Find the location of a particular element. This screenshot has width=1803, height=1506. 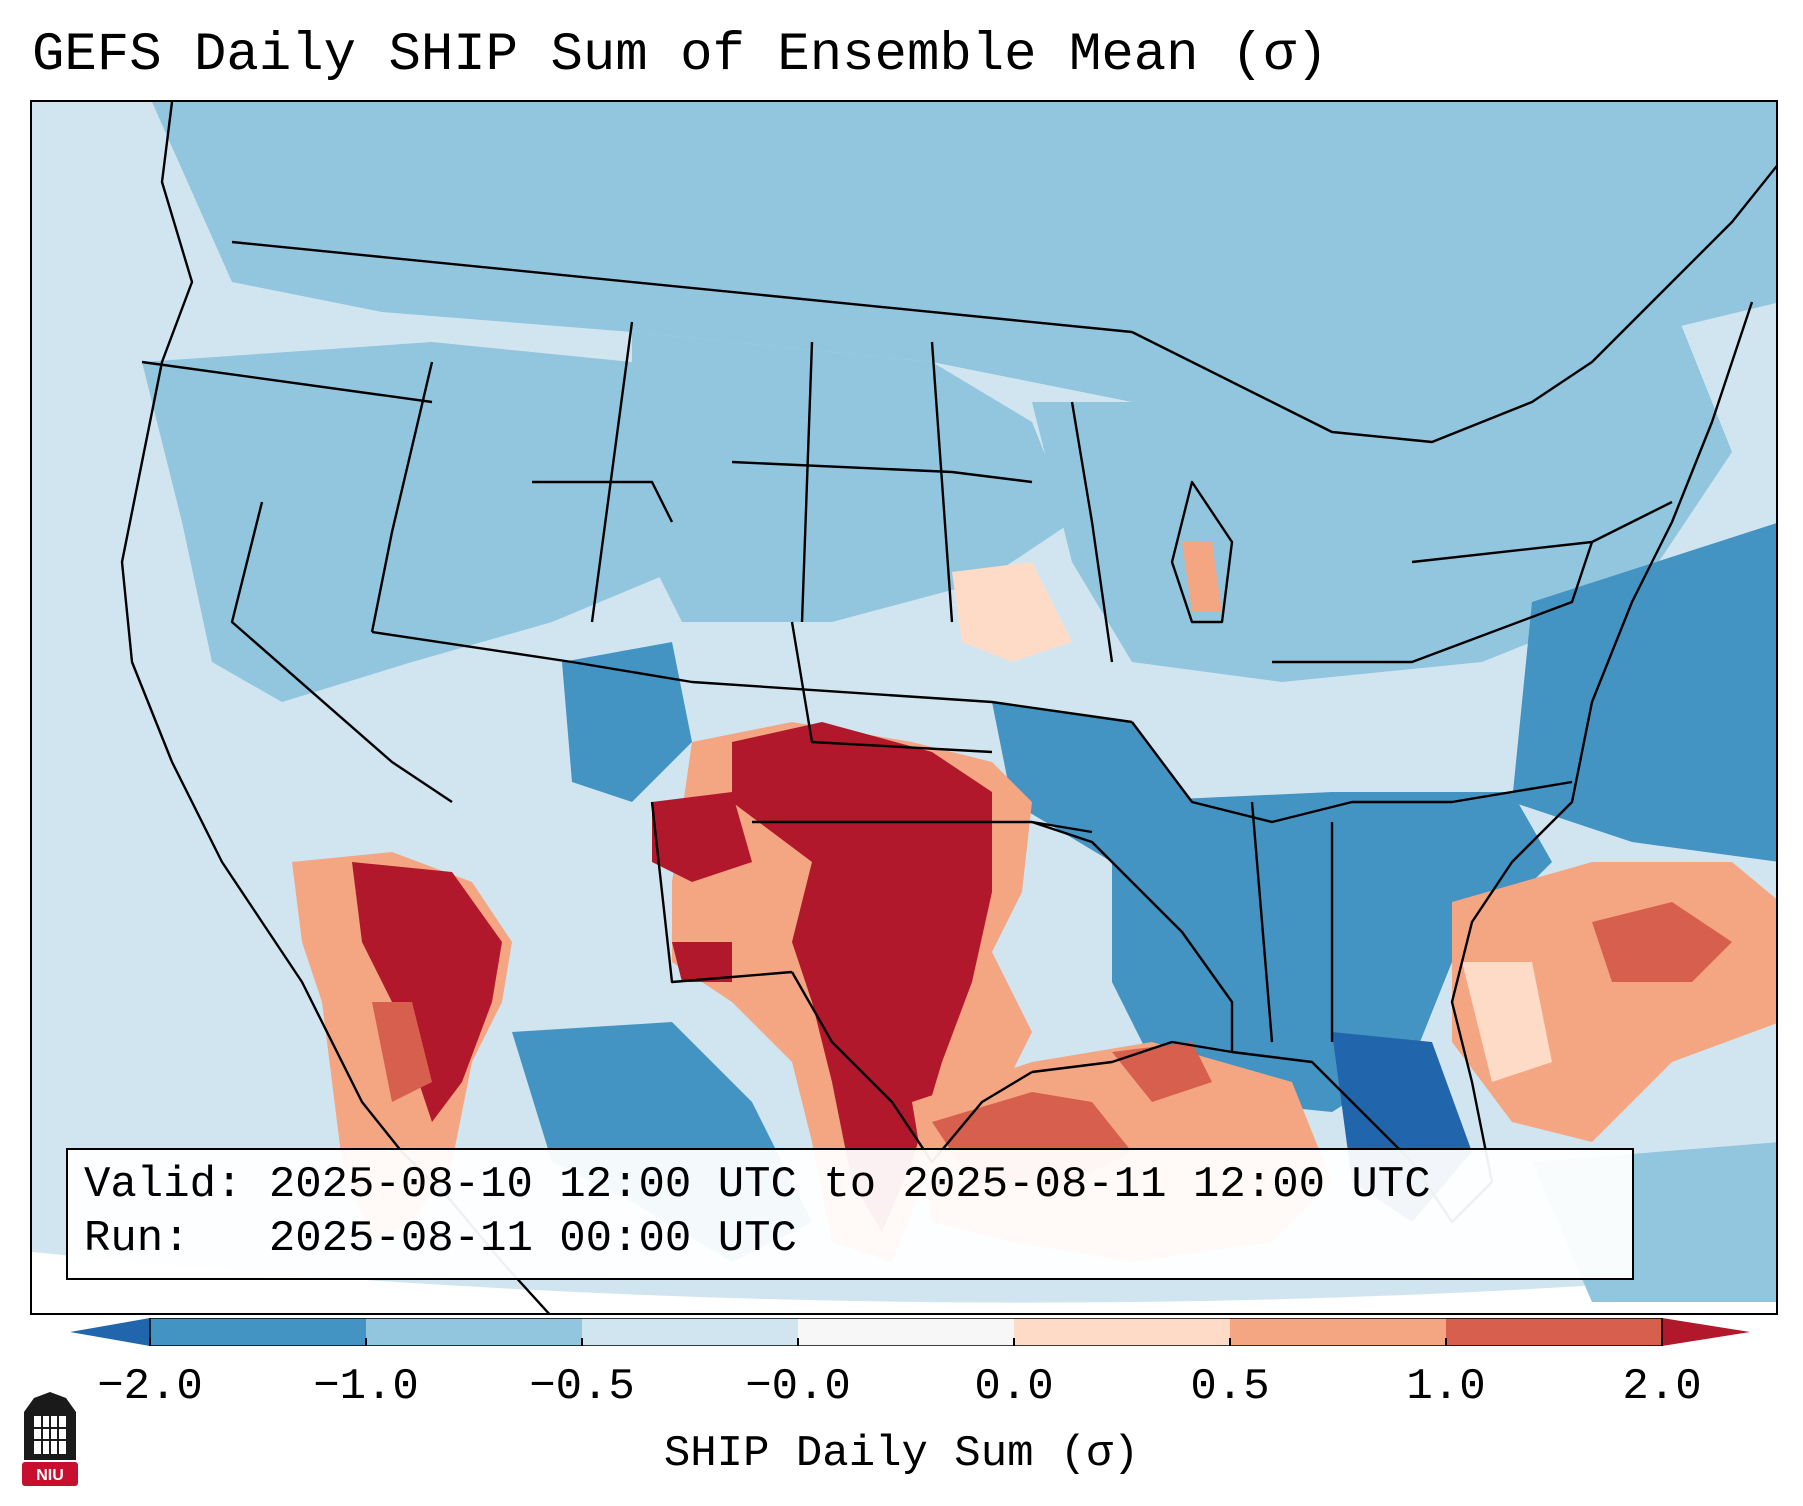

niu-logo: NIU is located at coordinates (50, 1439).